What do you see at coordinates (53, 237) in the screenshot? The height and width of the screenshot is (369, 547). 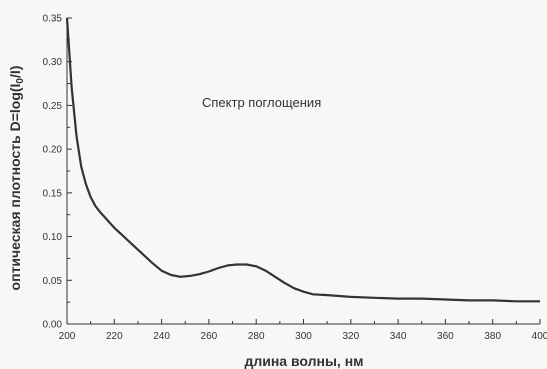 I see `y-tick-label: 0.10` at bounding box center [53, 237].